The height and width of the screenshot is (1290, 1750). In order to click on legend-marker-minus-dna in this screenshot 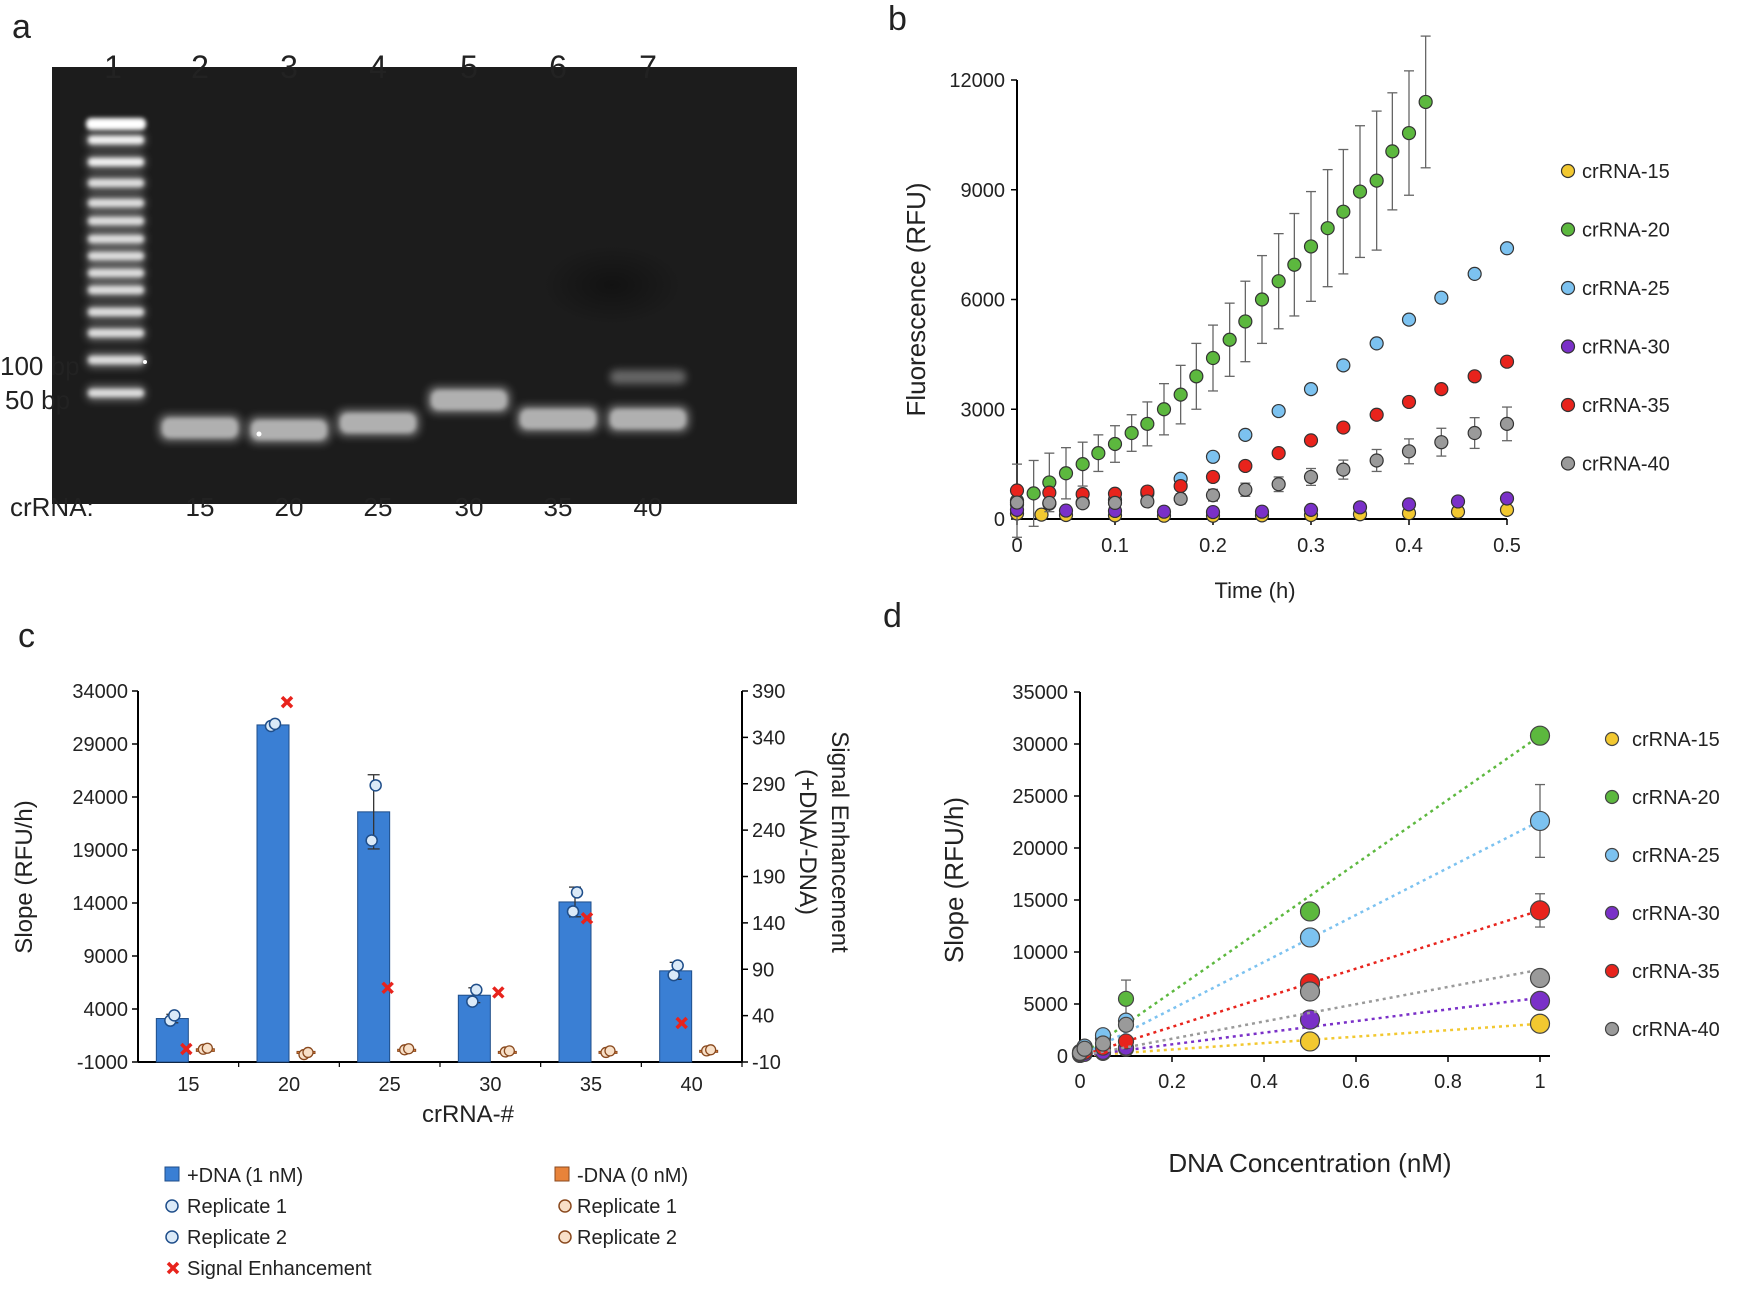, I will do `click(562, 1174)`.